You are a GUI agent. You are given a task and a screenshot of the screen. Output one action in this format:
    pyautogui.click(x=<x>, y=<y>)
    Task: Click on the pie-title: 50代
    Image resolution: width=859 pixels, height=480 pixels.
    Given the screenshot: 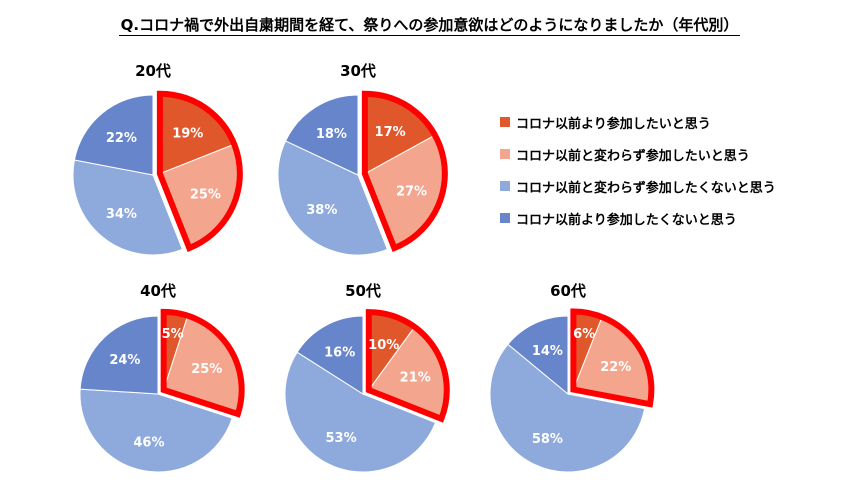 What is the action you would take?
    pyautogui.click(x=363, y=291)
    